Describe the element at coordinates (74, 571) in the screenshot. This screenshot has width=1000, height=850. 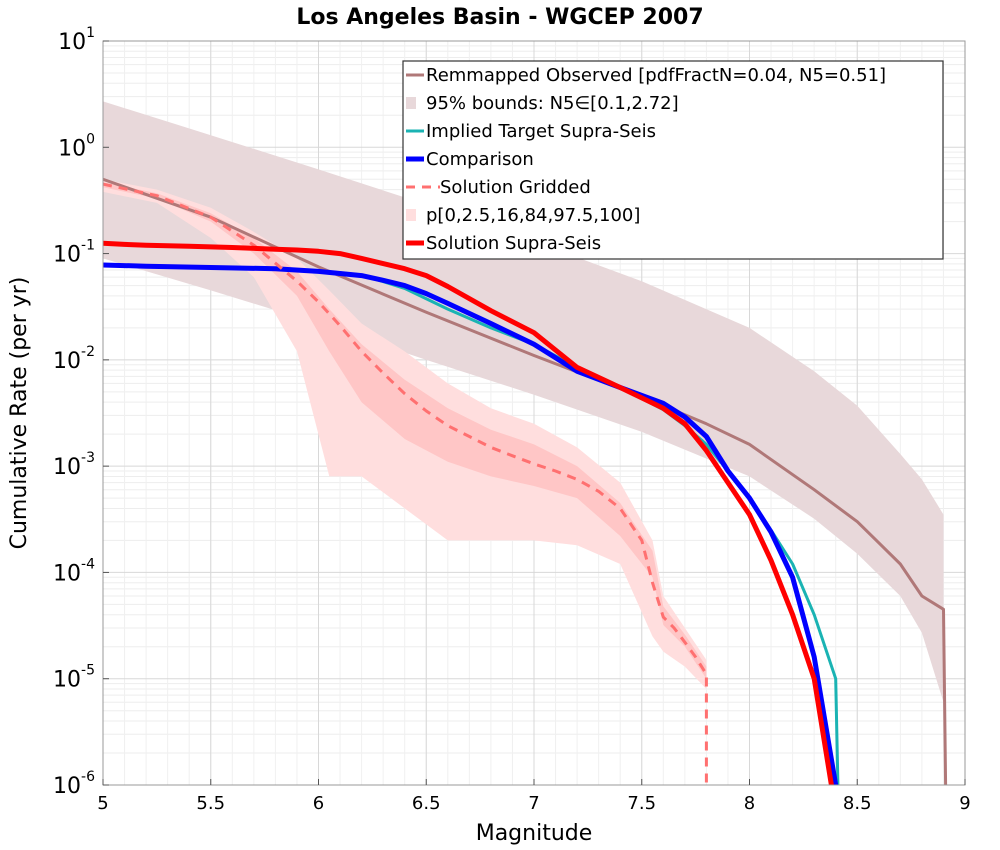
I see `y-tick-label: 10⁻⁴` at that location.